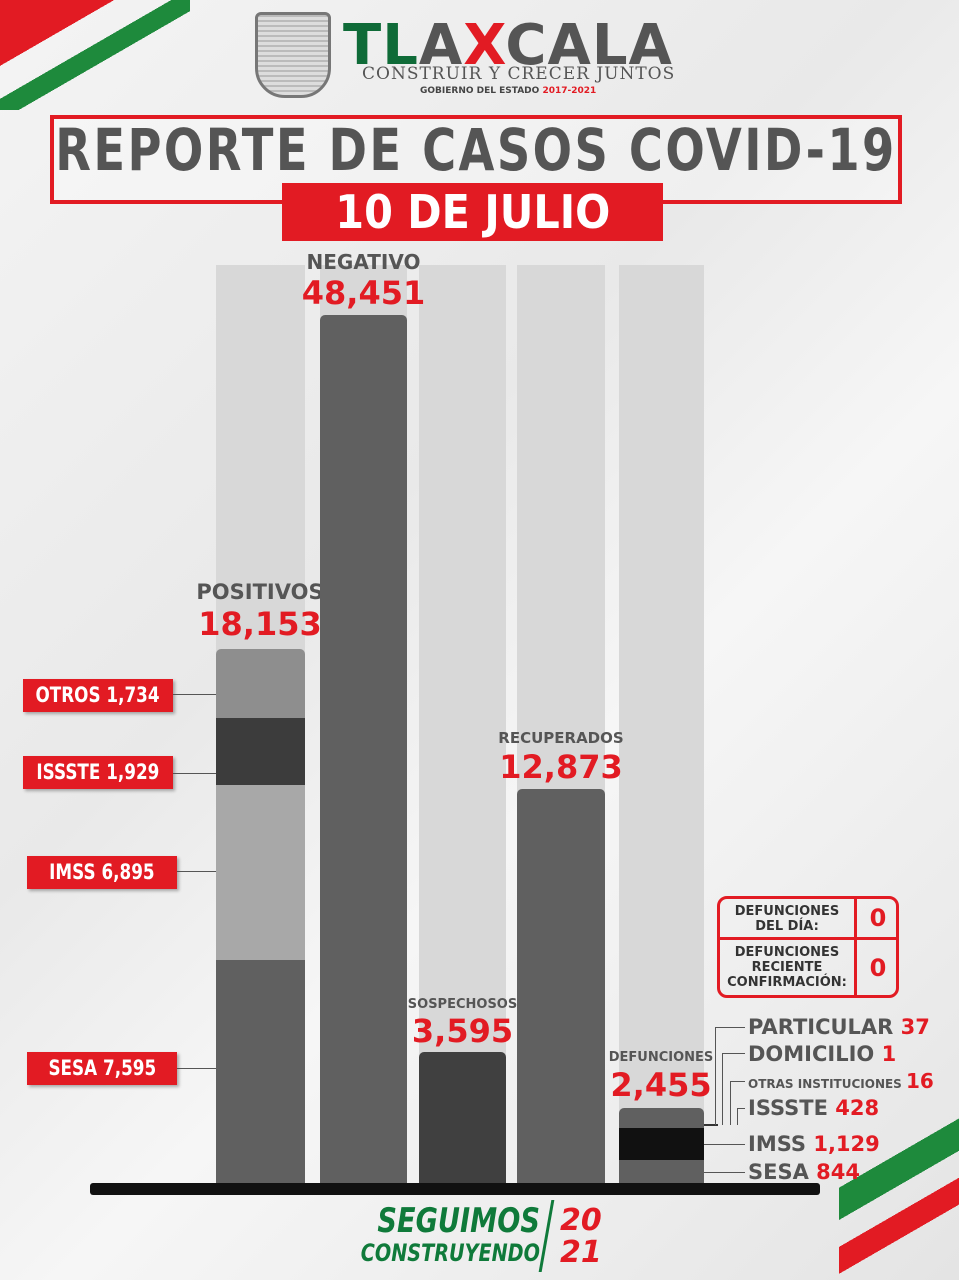 Image resolution: width=959 pixels, height=1280 pixels. What do you see at coordinates (839, 1027) in the screenshot?
I see `legend-particular: PARTICULAR 37` at bounding box center [839, 1027].